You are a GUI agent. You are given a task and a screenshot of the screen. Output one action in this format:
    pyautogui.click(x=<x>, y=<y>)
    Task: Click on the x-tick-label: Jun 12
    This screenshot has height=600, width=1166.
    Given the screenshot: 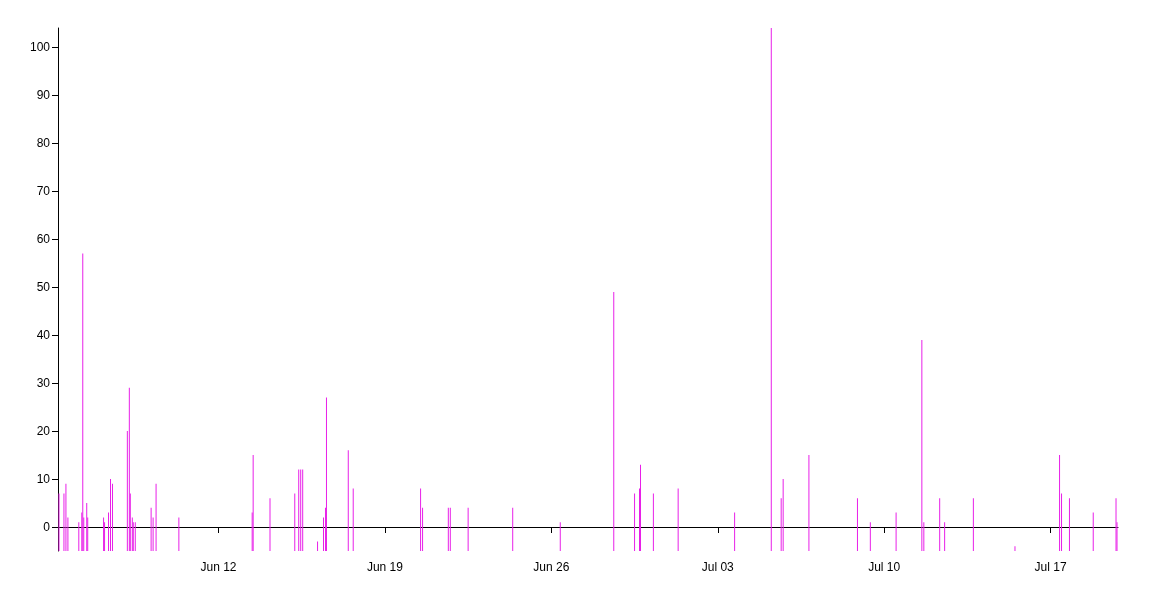 What is the action you would take?
    pyautogui.click(x=218, y=567)
    